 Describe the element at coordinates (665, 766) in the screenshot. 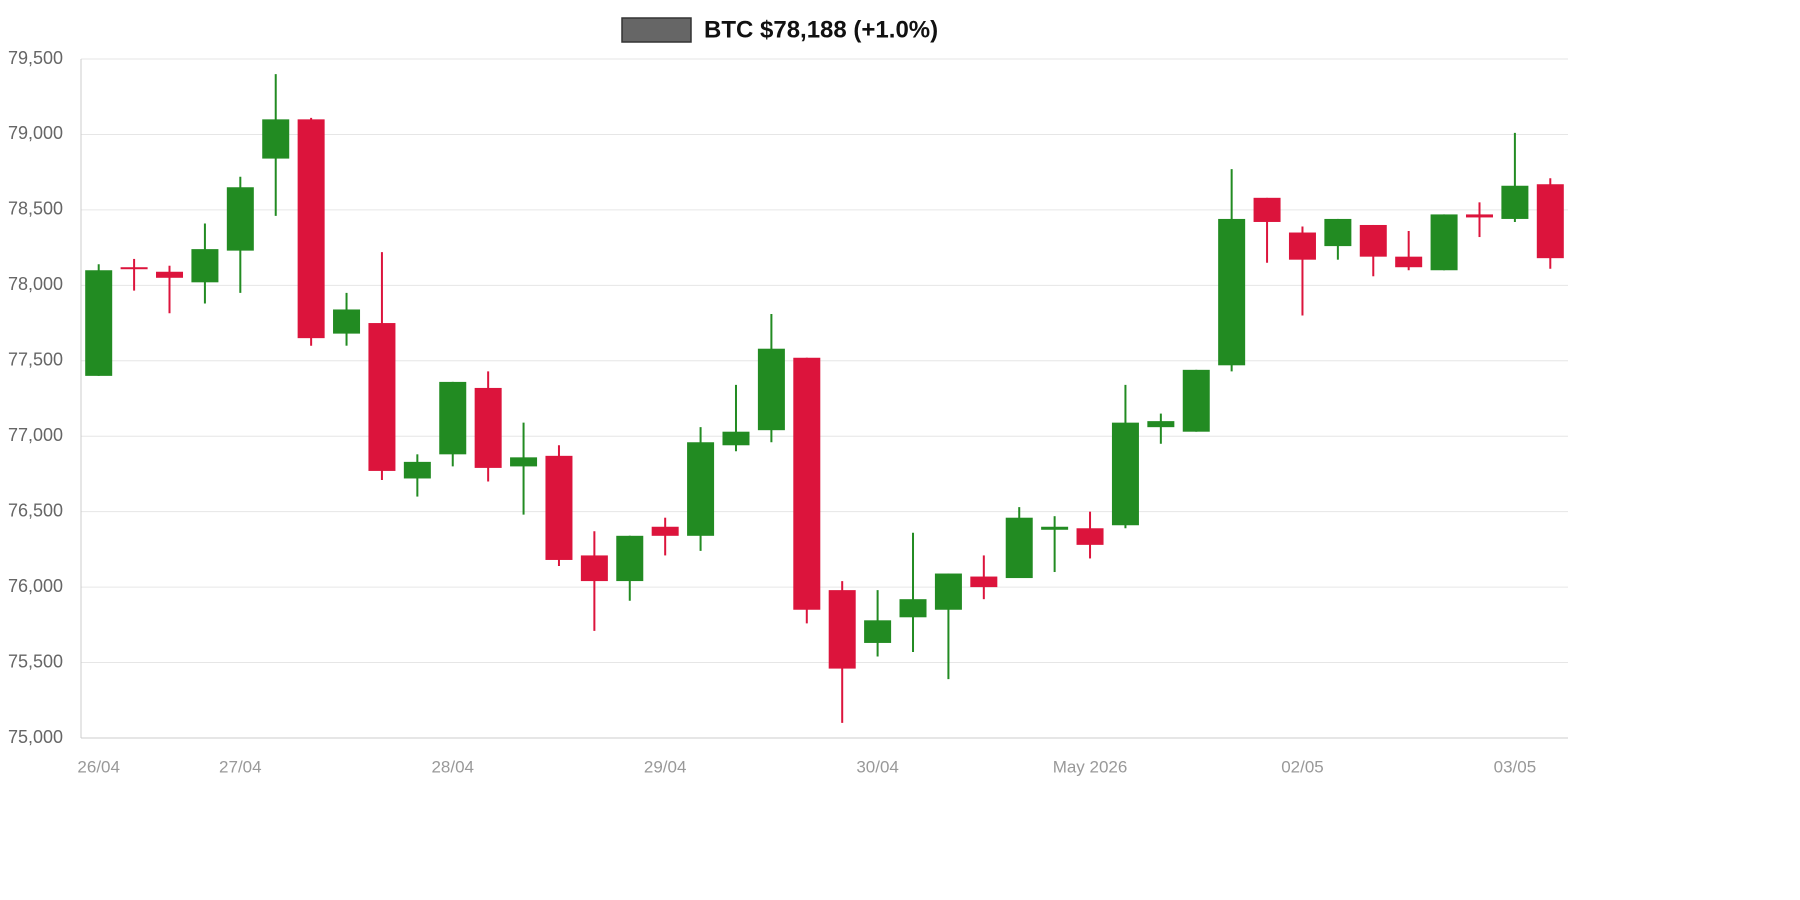

I see `x-tick-label: 29/04` at that location.